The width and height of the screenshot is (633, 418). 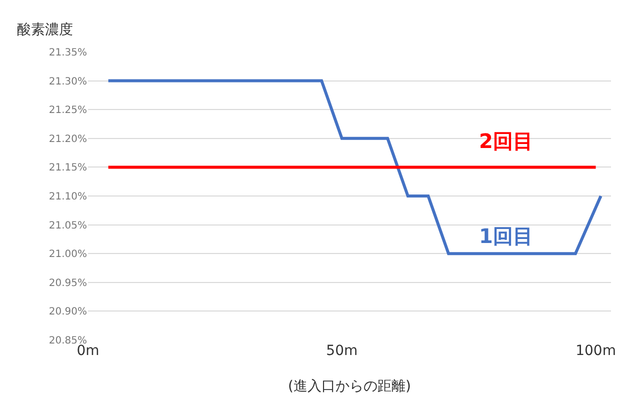 I want to click on x-tick-label: 50m, so click(x=342, y=351).